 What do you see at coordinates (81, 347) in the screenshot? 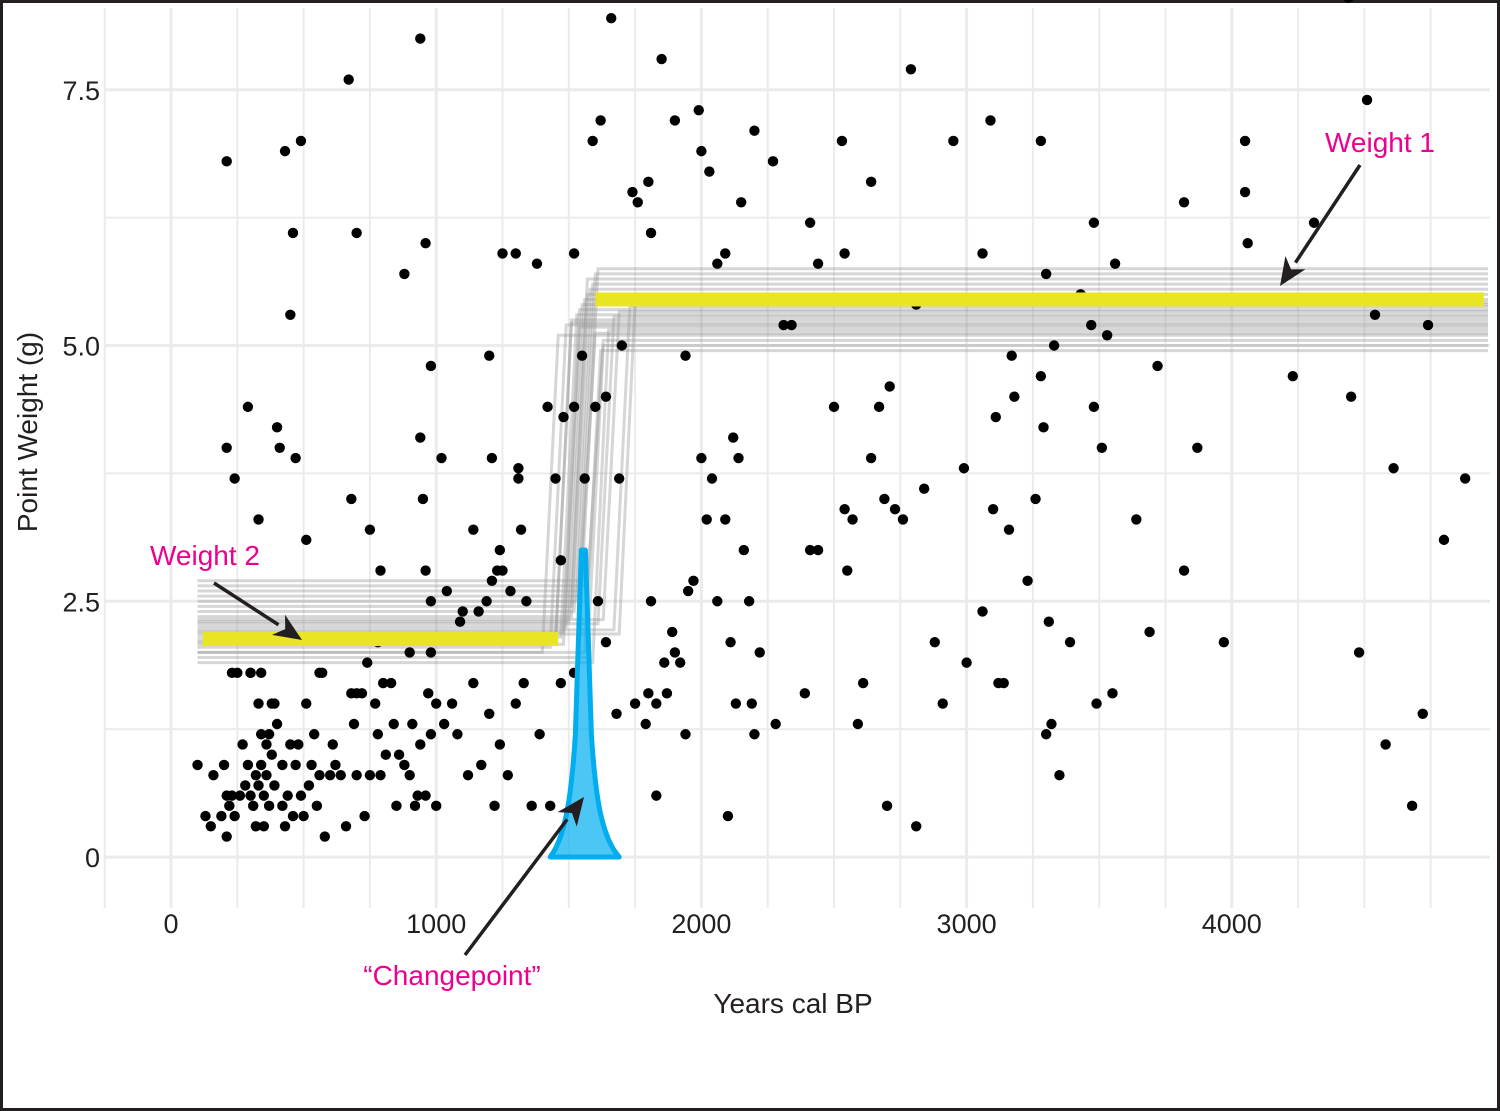
I see `y-tick-label: 5.0` at bounding box center [81, 347].